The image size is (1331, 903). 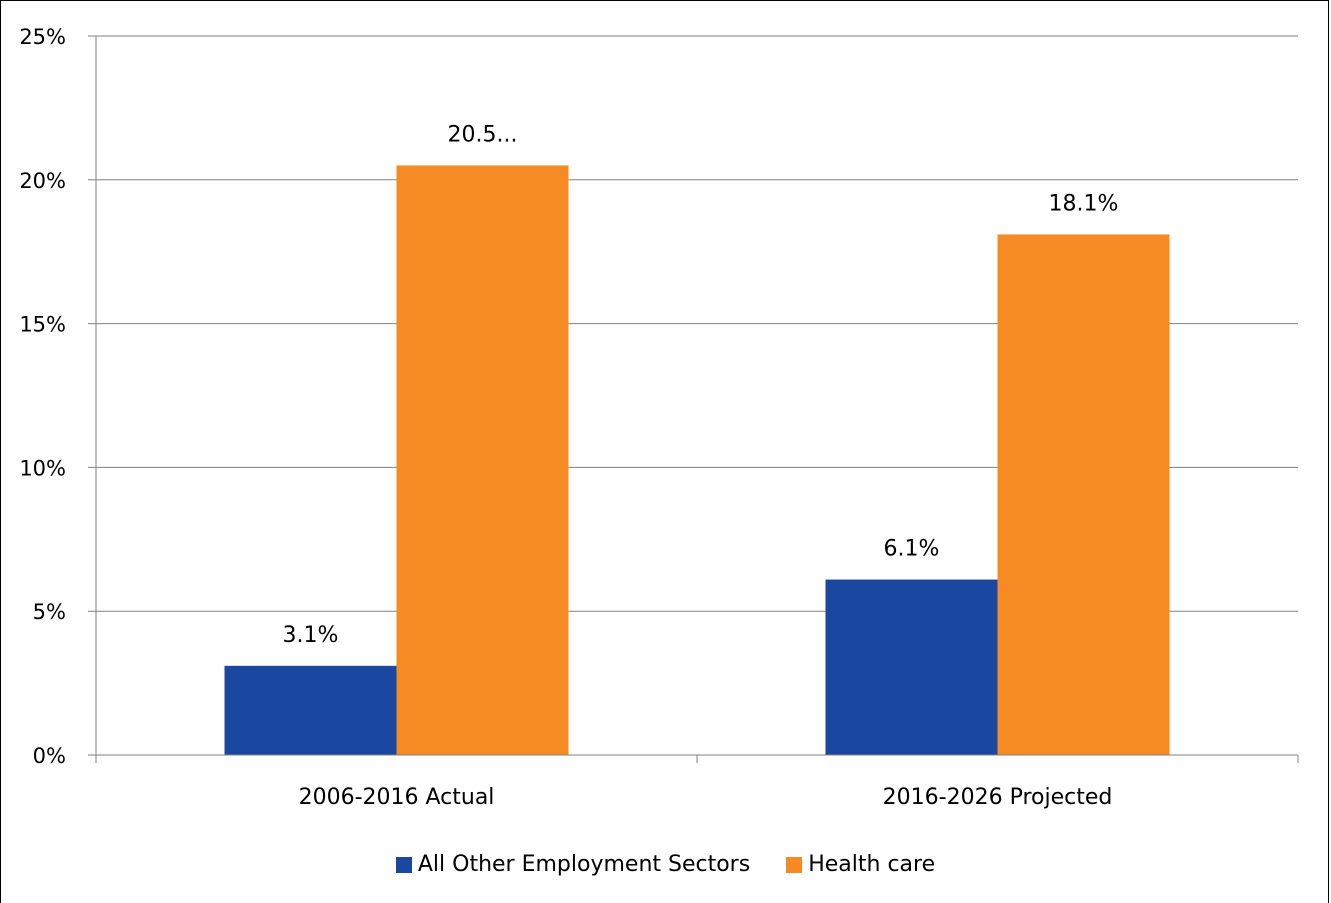 I want to click on legend-item-health-care: Health care, so click(x=860, y=864).